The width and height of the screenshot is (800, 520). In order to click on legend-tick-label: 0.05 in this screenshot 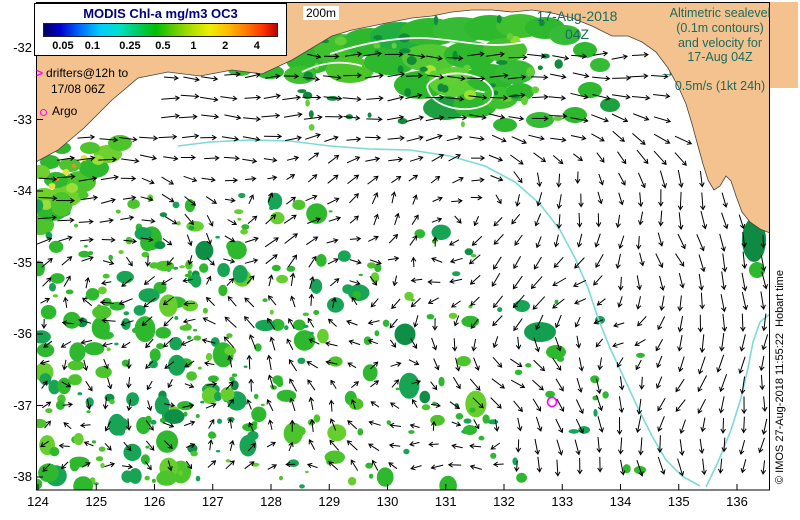, I will do `click(63, 46)`.